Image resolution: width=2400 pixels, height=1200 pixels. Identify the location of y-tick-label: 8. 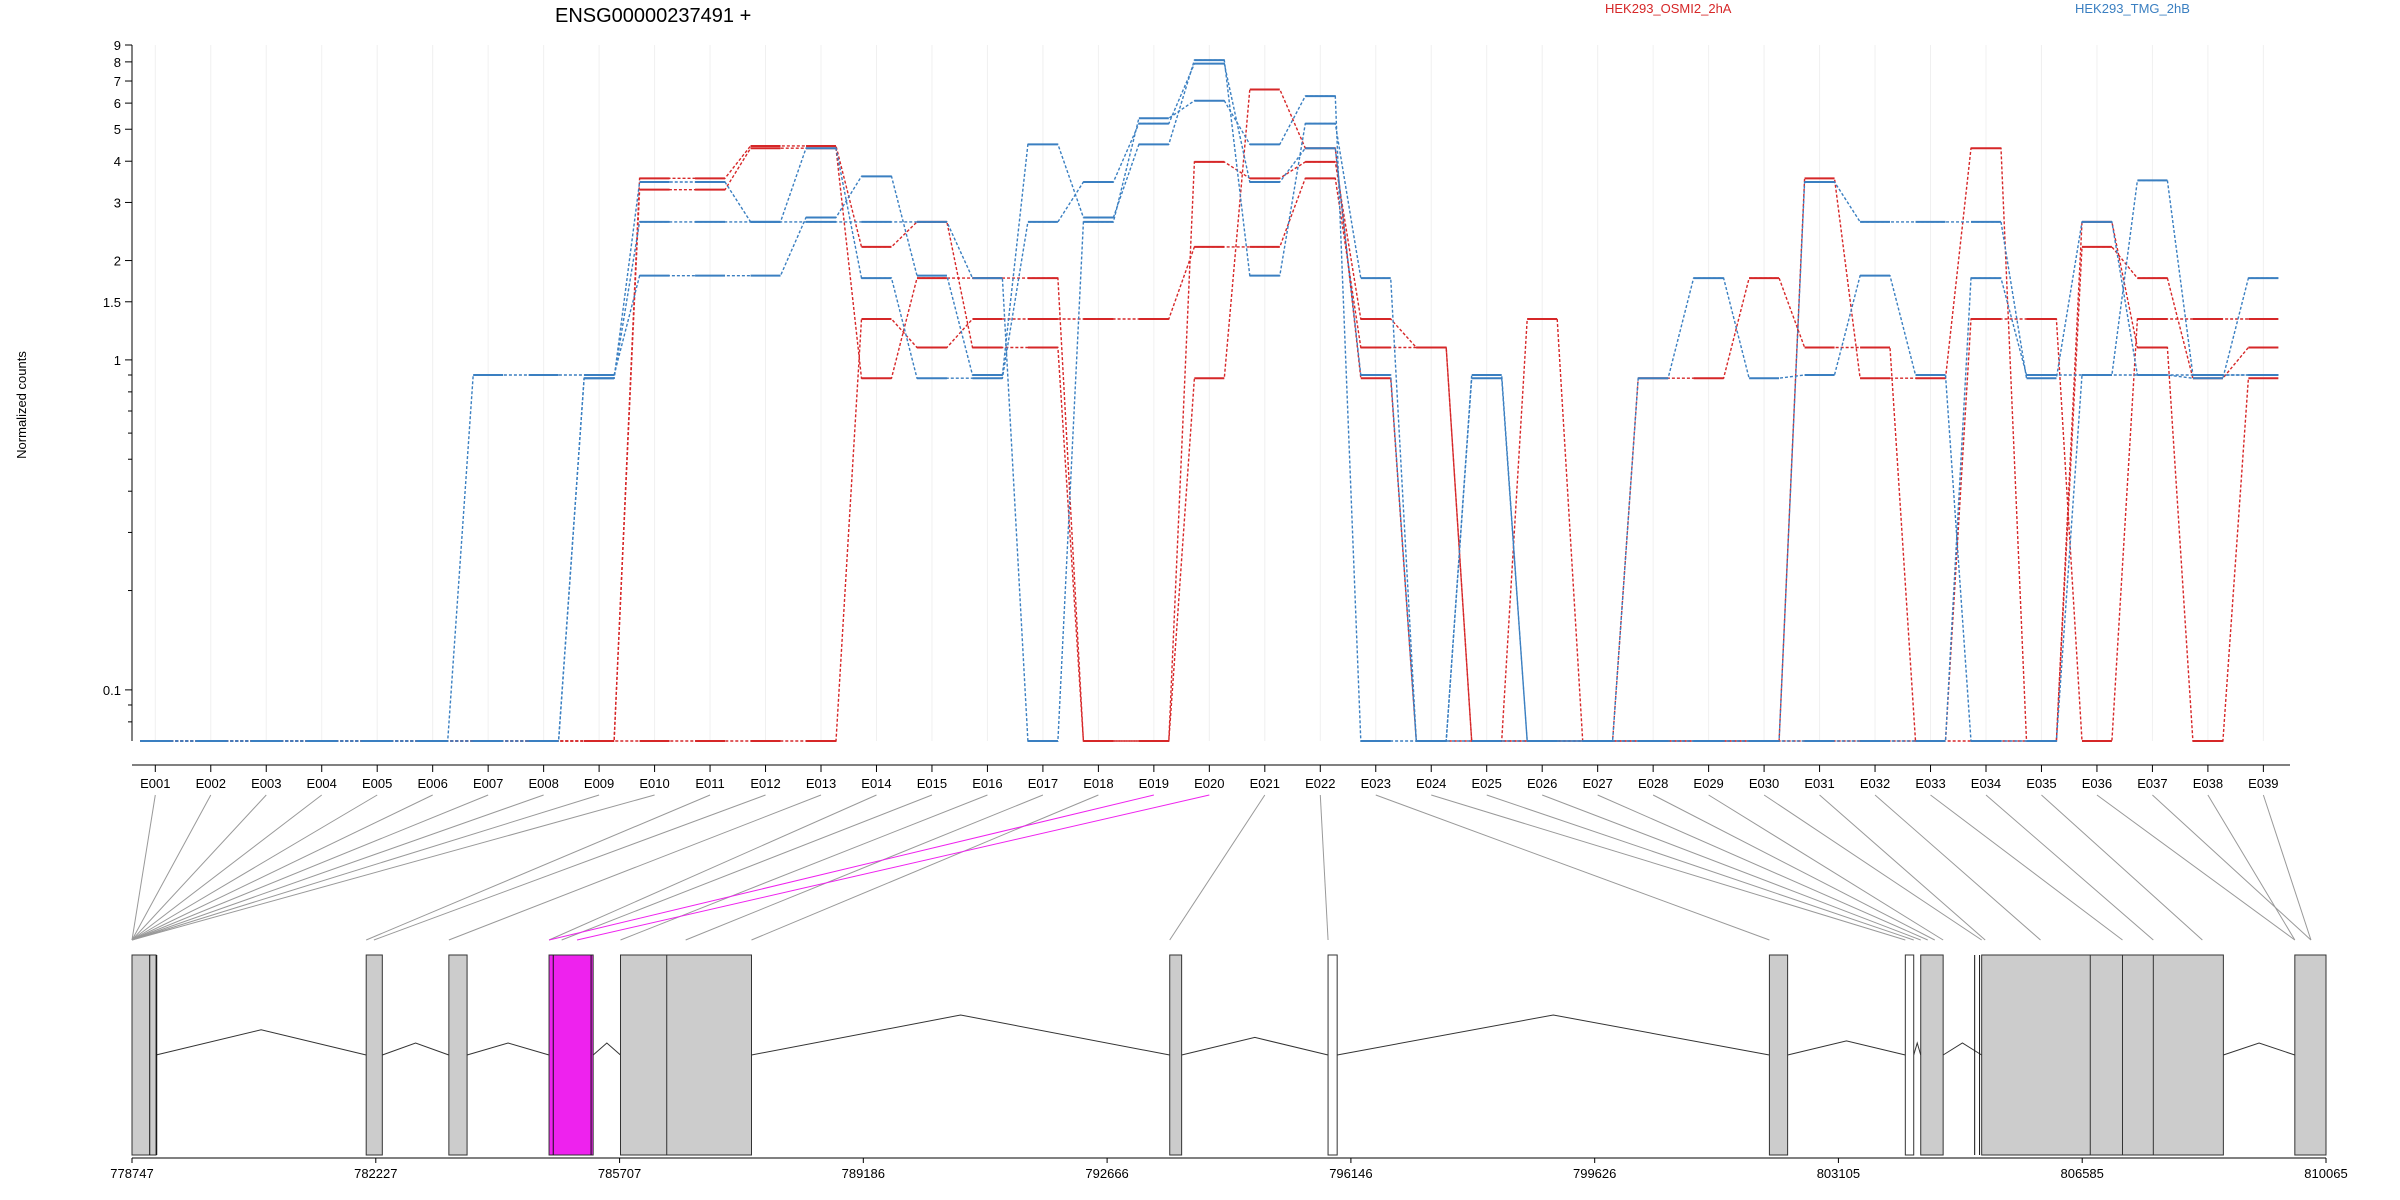
(117, 62).